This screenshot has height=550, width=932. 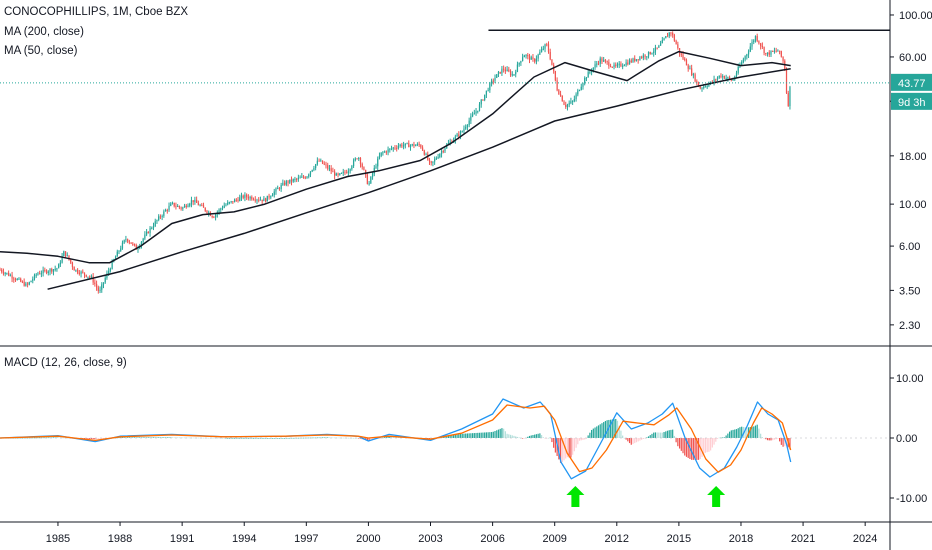 I want to click on time-tick-label: 1985, so click(x=58, y=539).